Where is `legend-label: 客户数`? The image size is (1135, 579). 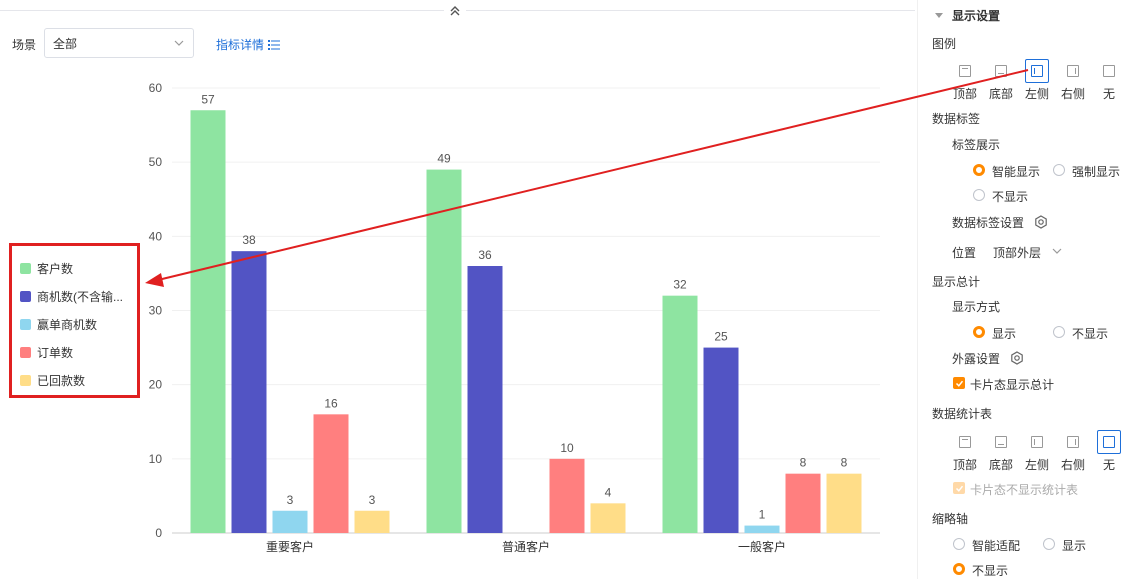
legend-label: 客户数 is located at coordinates (55, 268).